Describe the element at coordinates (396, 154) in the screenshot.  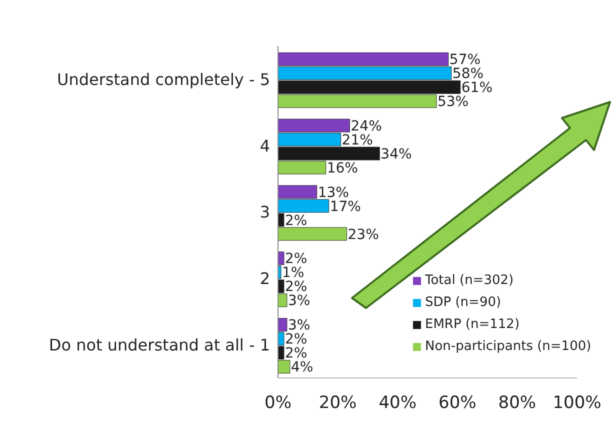
I see `data-label: 34%` at that location.